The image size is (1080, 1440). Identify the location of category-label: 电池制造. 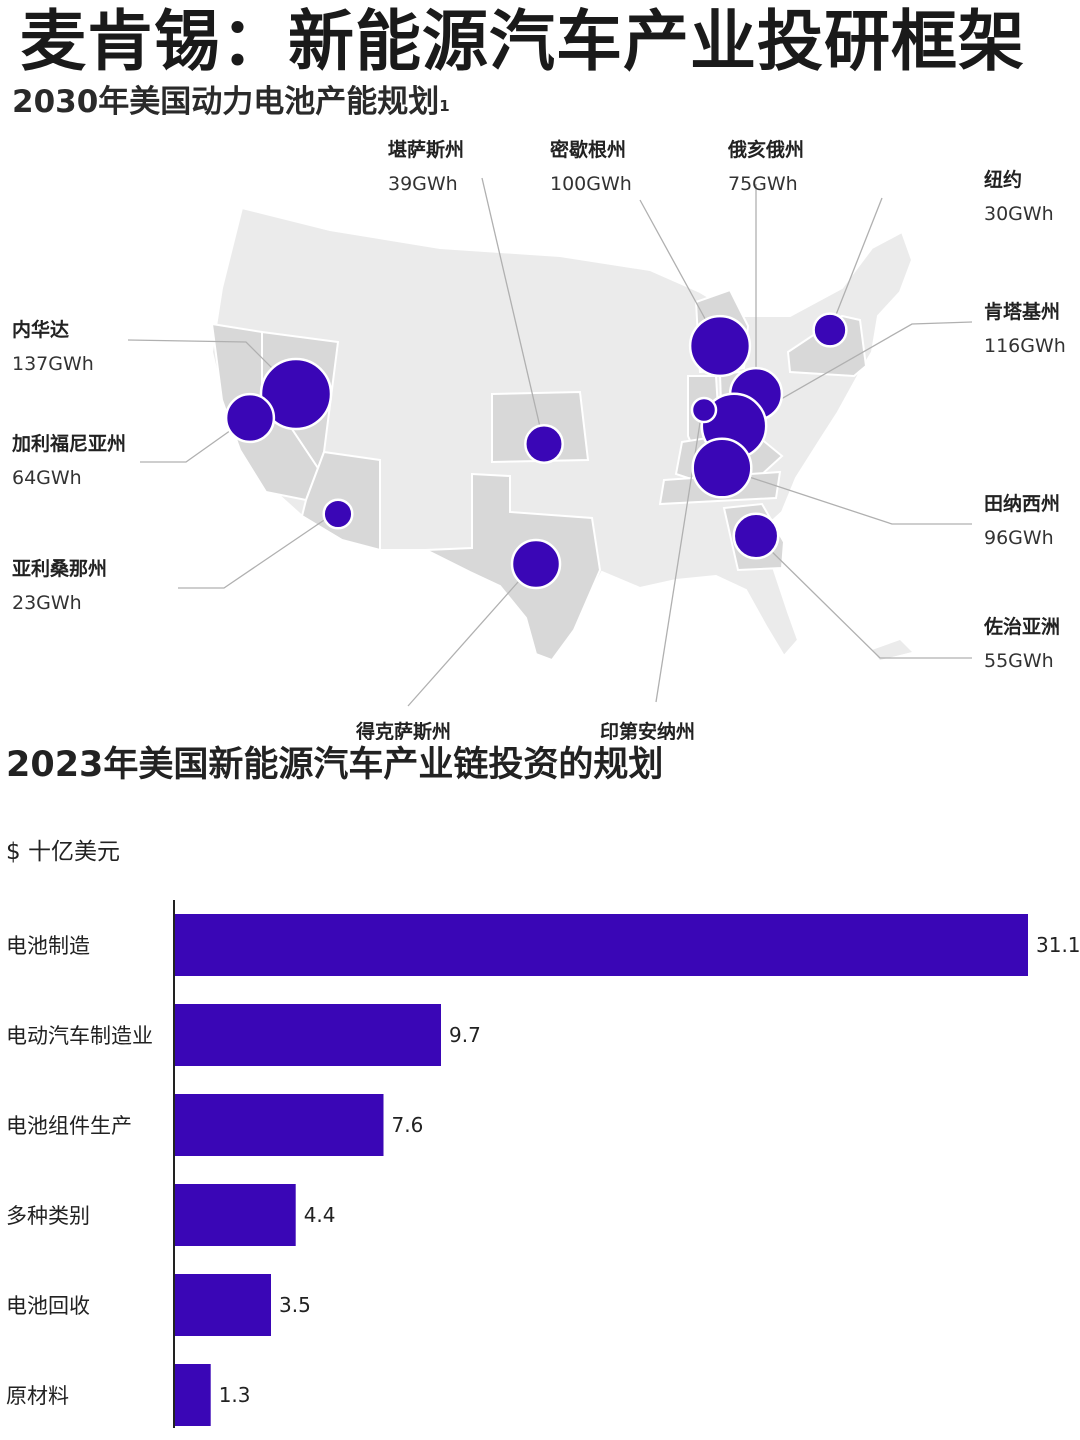
(48, 946).